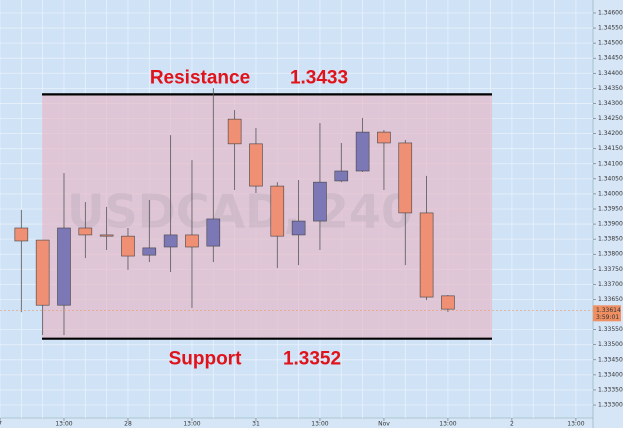 The width and height of the screenshot is (623, 428). Describe the element at coordinates (205, 359) in the screenshot. I see `support-label: Support` at that location.